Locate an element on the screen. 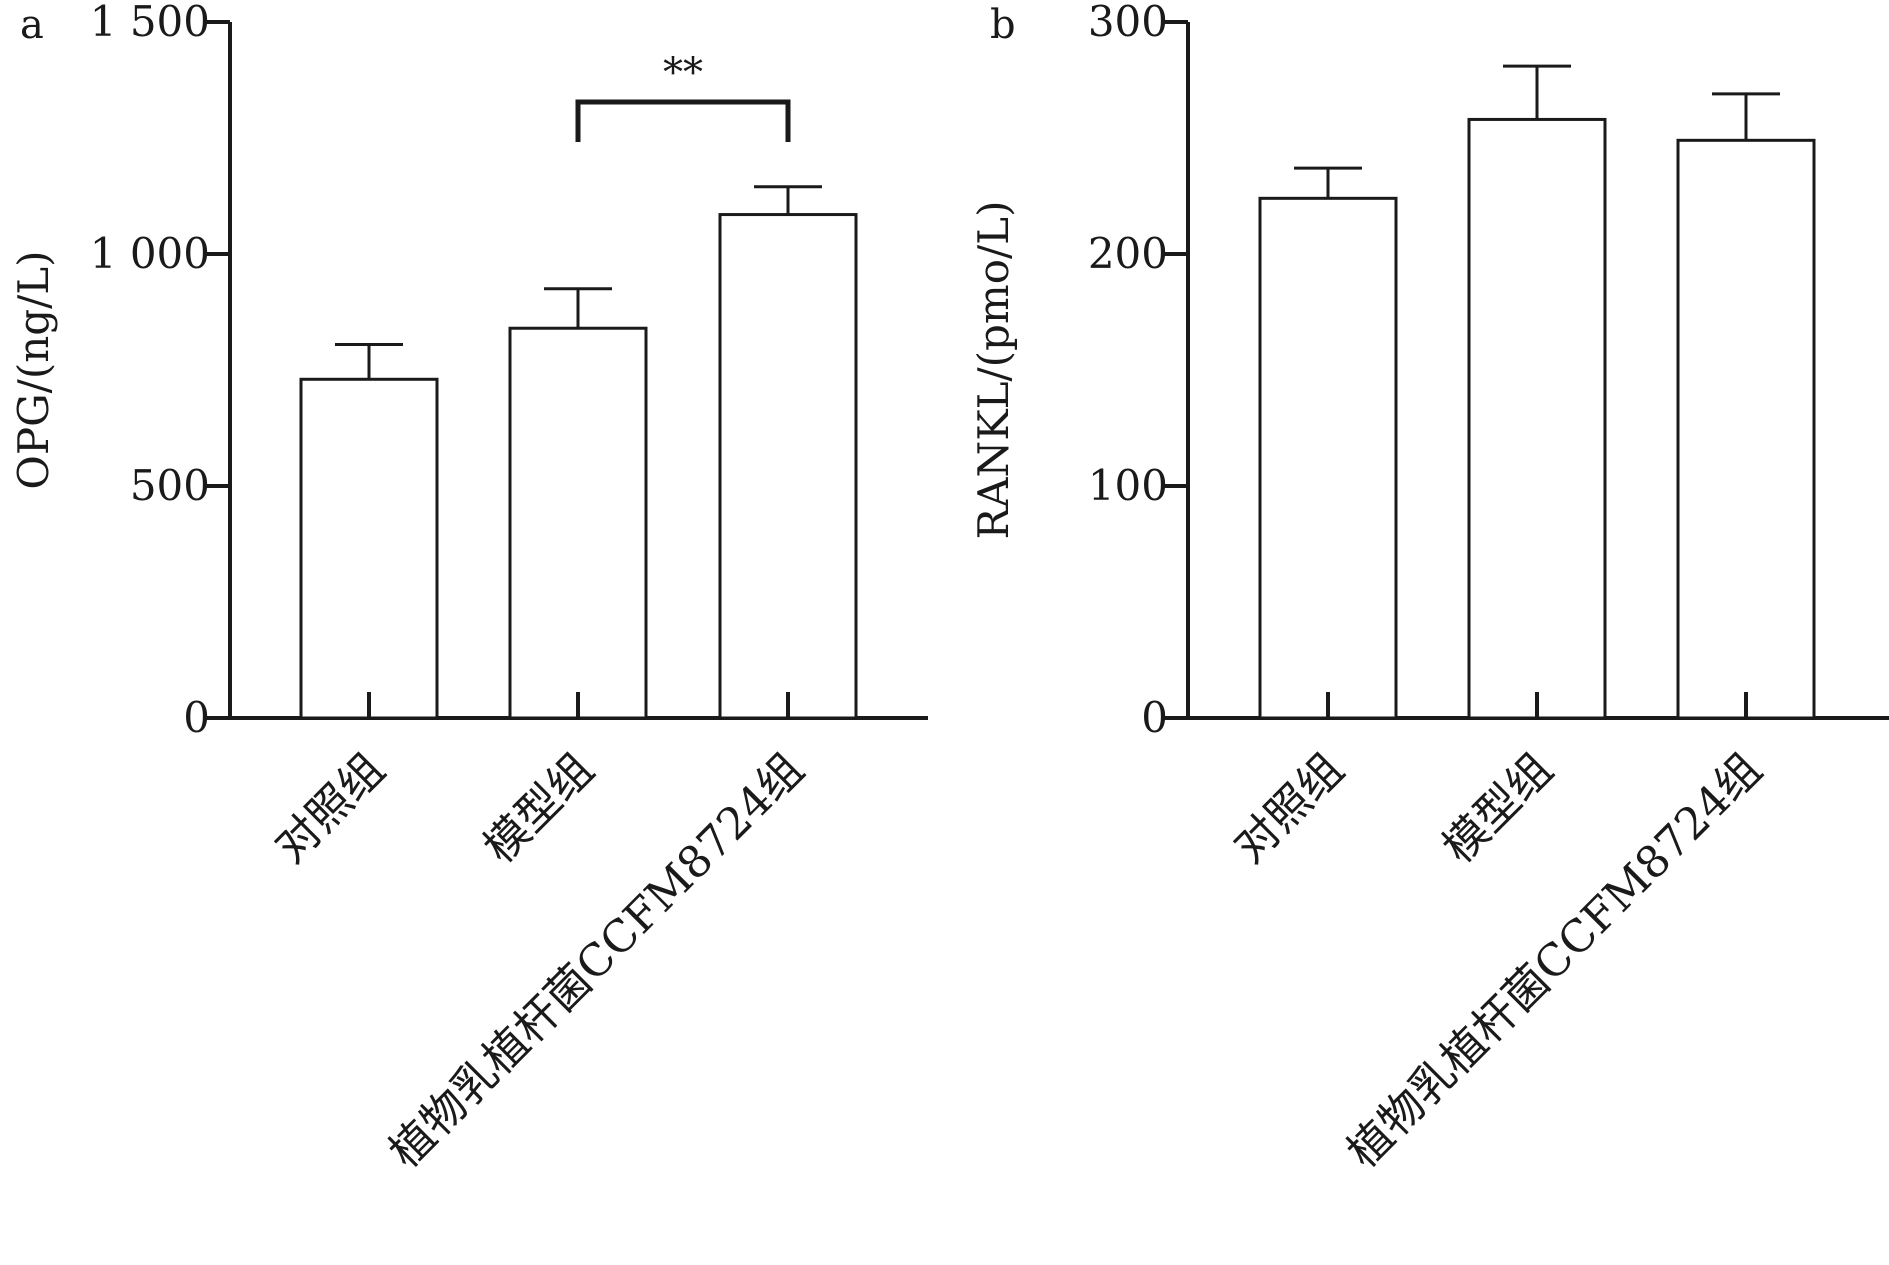 Image resolution: width=1889 pixels, height=1265 pixels. y-axis-title: OPG/(ng/L) is located at coordinates (33, 369).